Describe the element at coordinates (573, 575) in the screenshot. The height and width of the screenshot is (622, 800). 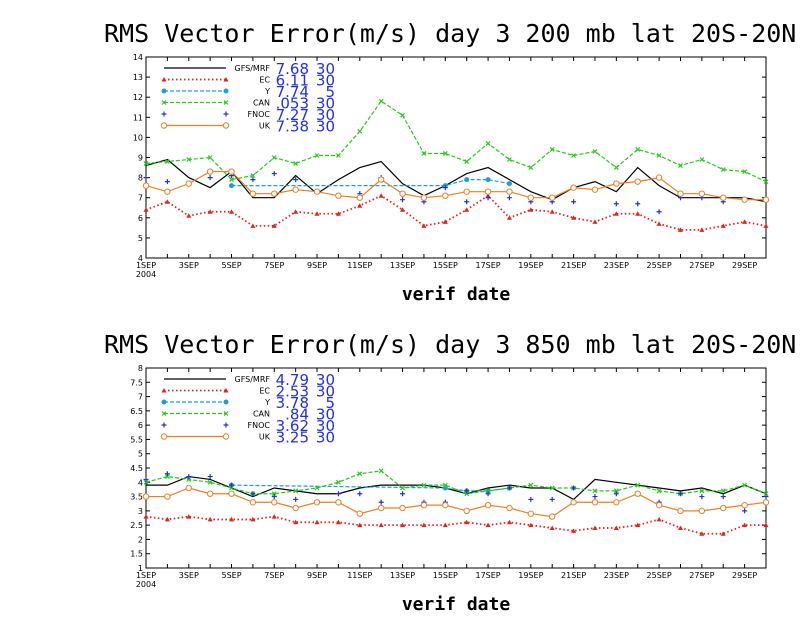
I see `x-tick-label: 21SEP` at that location.